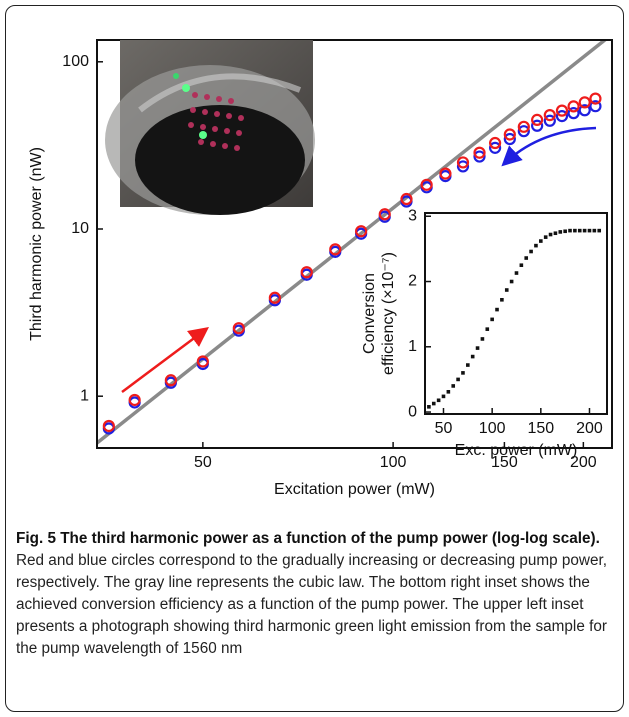 This screenshot has height=717, width=629. What do you see at coordinates (549, 146) in the screenshot?
I see `decreasing-arrow` at bounding box center [549, 146].